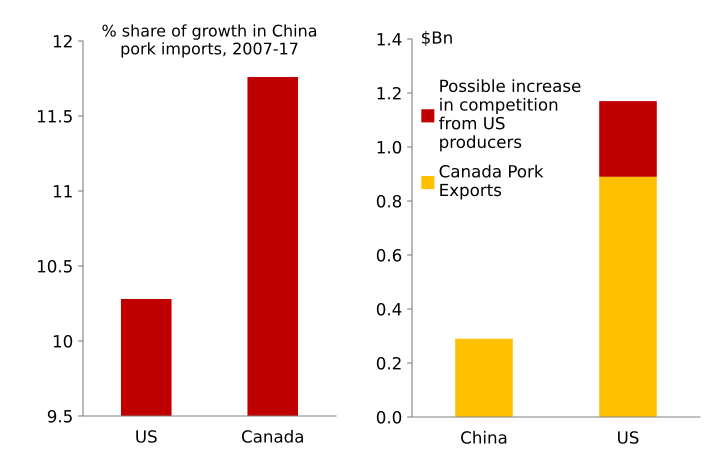  I want to click on legend-label: Possible increase in competition from US producers, so click(509, 115).